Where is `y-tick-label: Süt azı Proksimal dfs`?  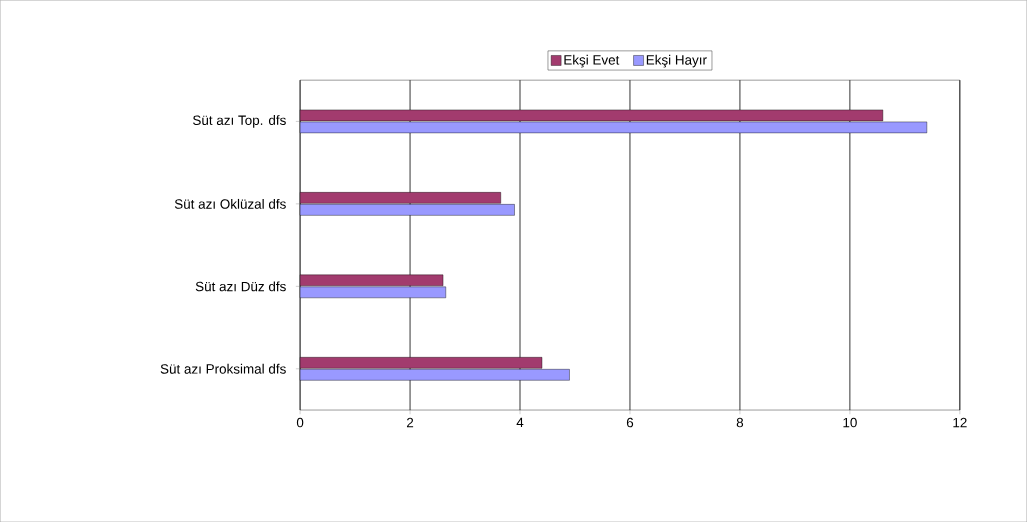
y-tick-label: Süt azı Proksimal dfs is located at coordinates (223, 368).